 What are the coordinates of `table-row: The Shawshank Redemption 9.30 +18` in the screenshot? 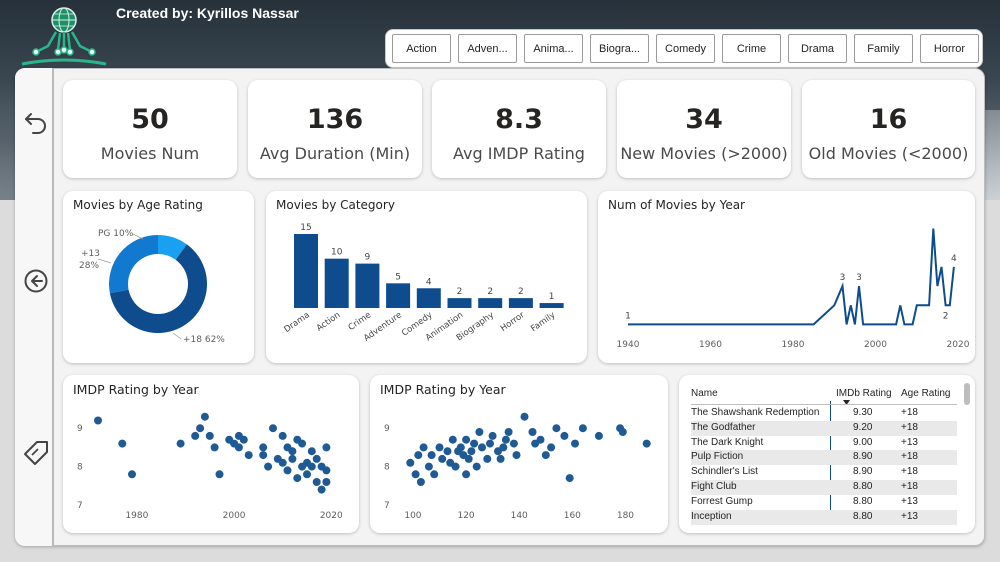 It's located at (824, 413).